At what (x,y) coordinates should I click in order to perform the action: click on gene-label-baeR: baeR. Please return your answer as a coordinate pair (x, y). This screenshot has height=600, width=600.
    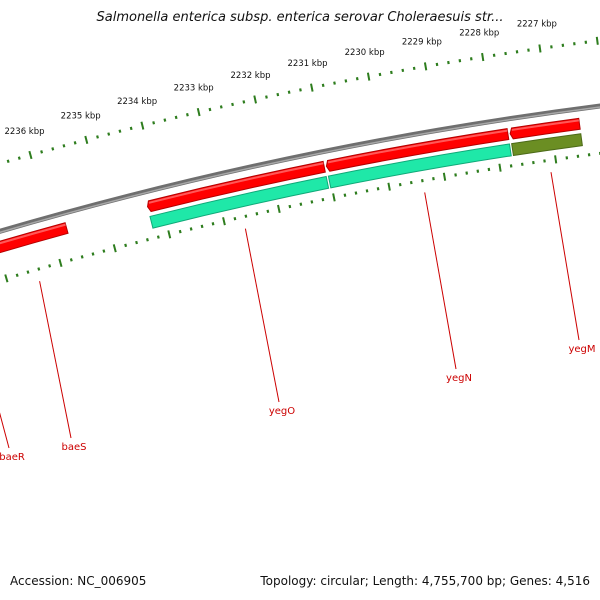
    Looking at the image, I should click on (12, 457).